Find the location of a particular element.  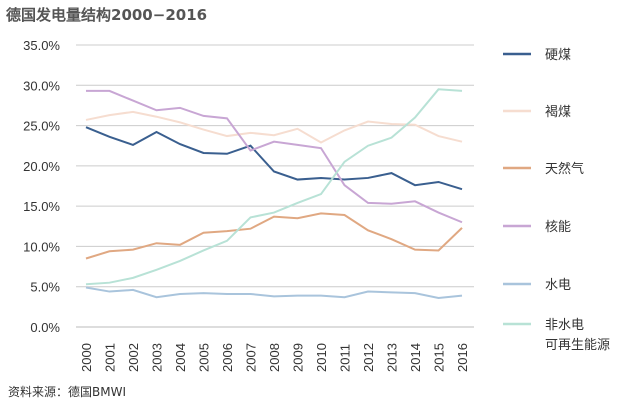

legend-label: 硬煤 is located at coordinates (558, 55).